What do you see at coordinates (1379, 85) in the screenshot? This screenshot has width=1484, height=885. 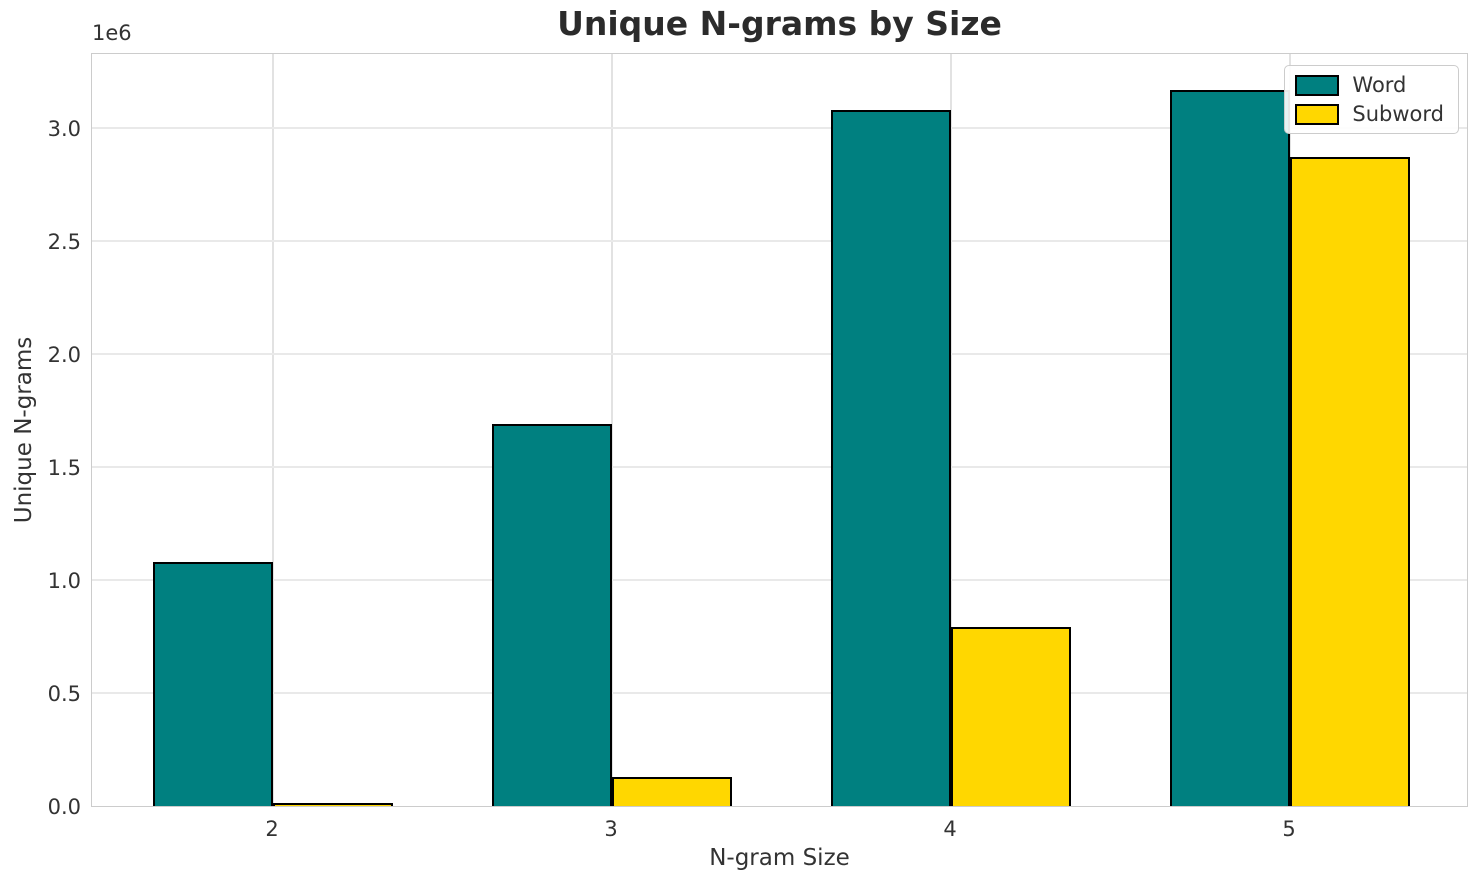 I see `legend-label: Word` at bounding box center [1379, 85].